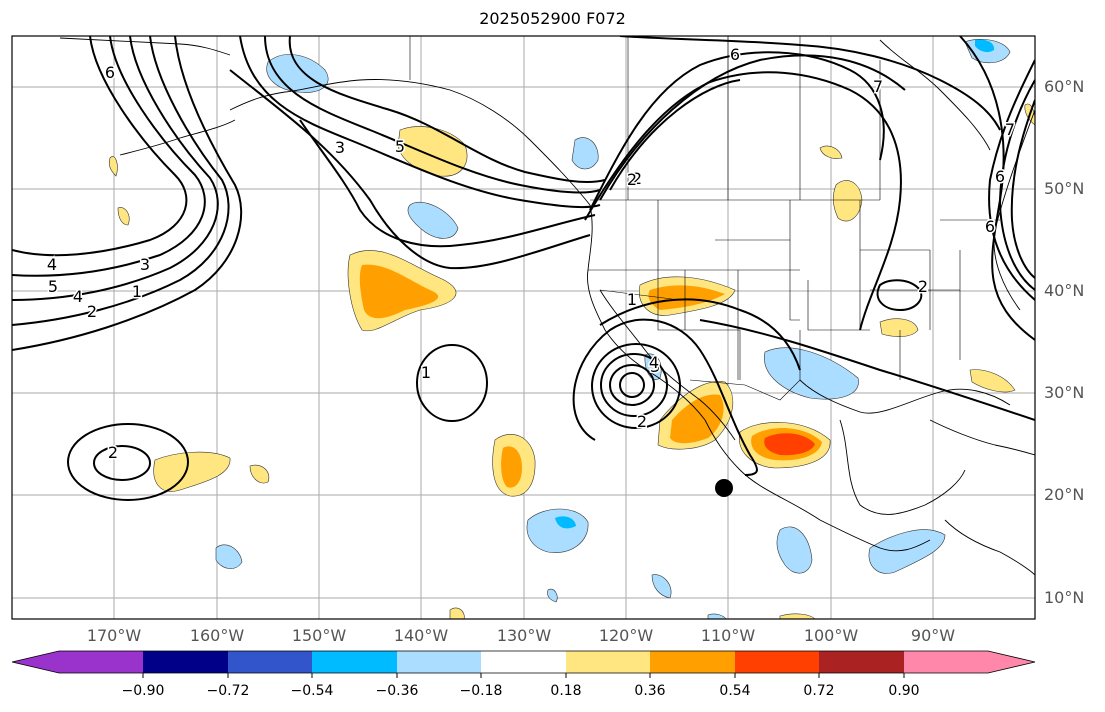  What do you see at coordinates (481, 691) in the screenshot?
I see `colorbar-tick: −0.18` at bounding box center [481, 691].